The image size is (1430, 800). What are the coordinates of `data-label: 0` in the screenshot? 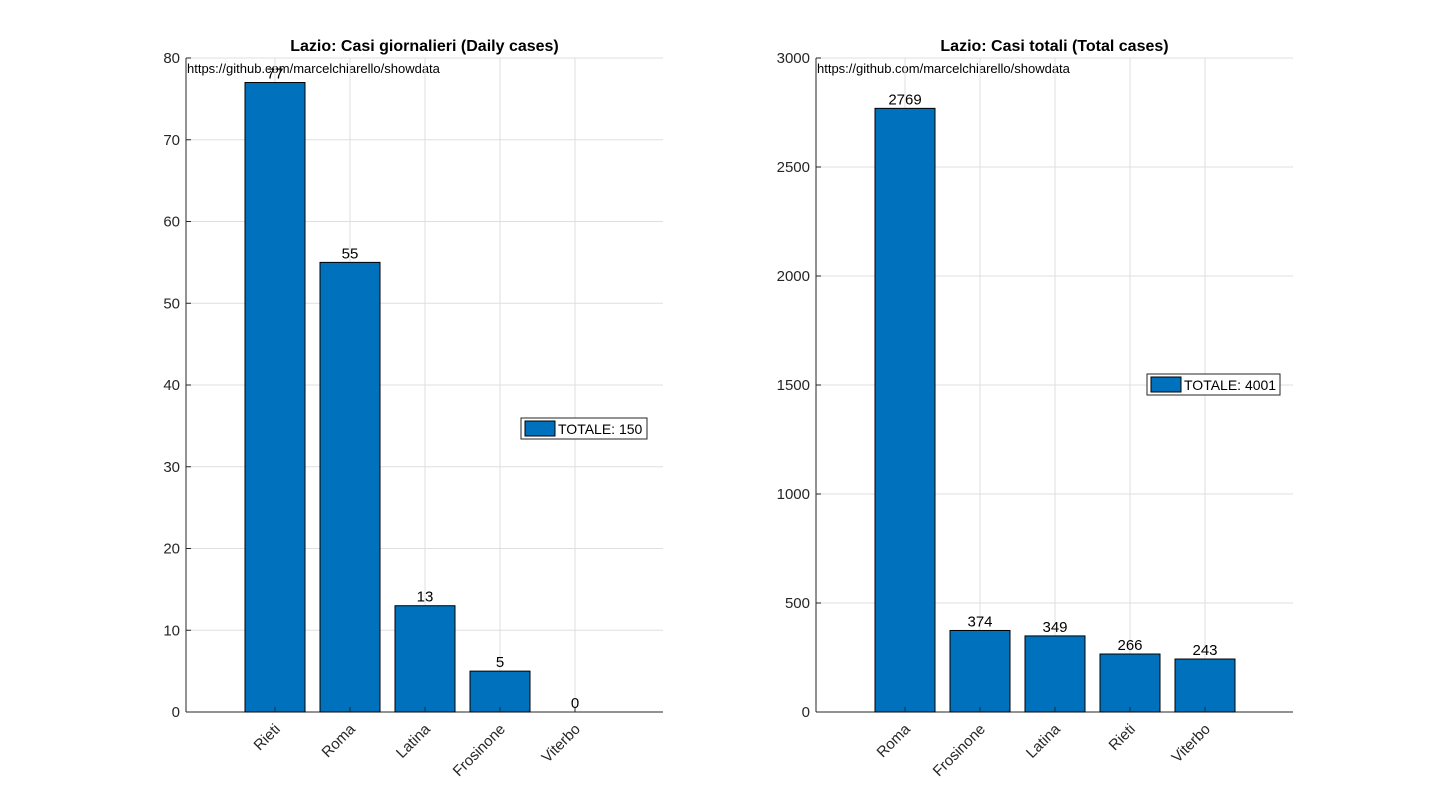 It's located at (575, 703).